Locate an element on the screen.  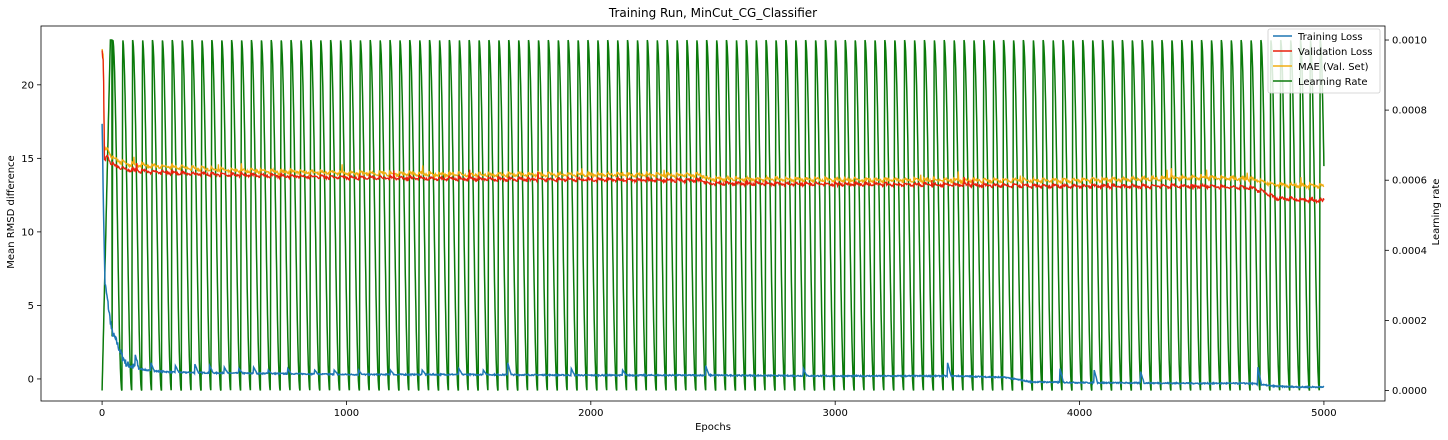
y2-tick-label: 0.0000 is located at coordinates (1409, 391).